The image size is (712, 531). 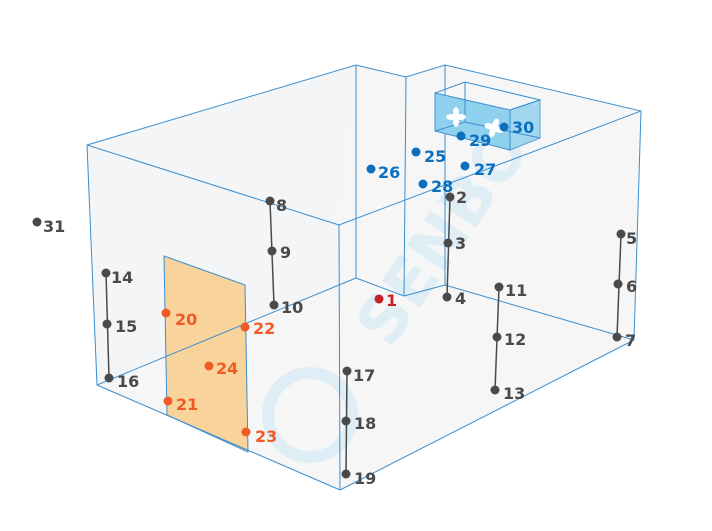 What do you see at coordinates (460, 298) in the screenshot?
I see `point-label: 4` at bounding box center [460, 298].